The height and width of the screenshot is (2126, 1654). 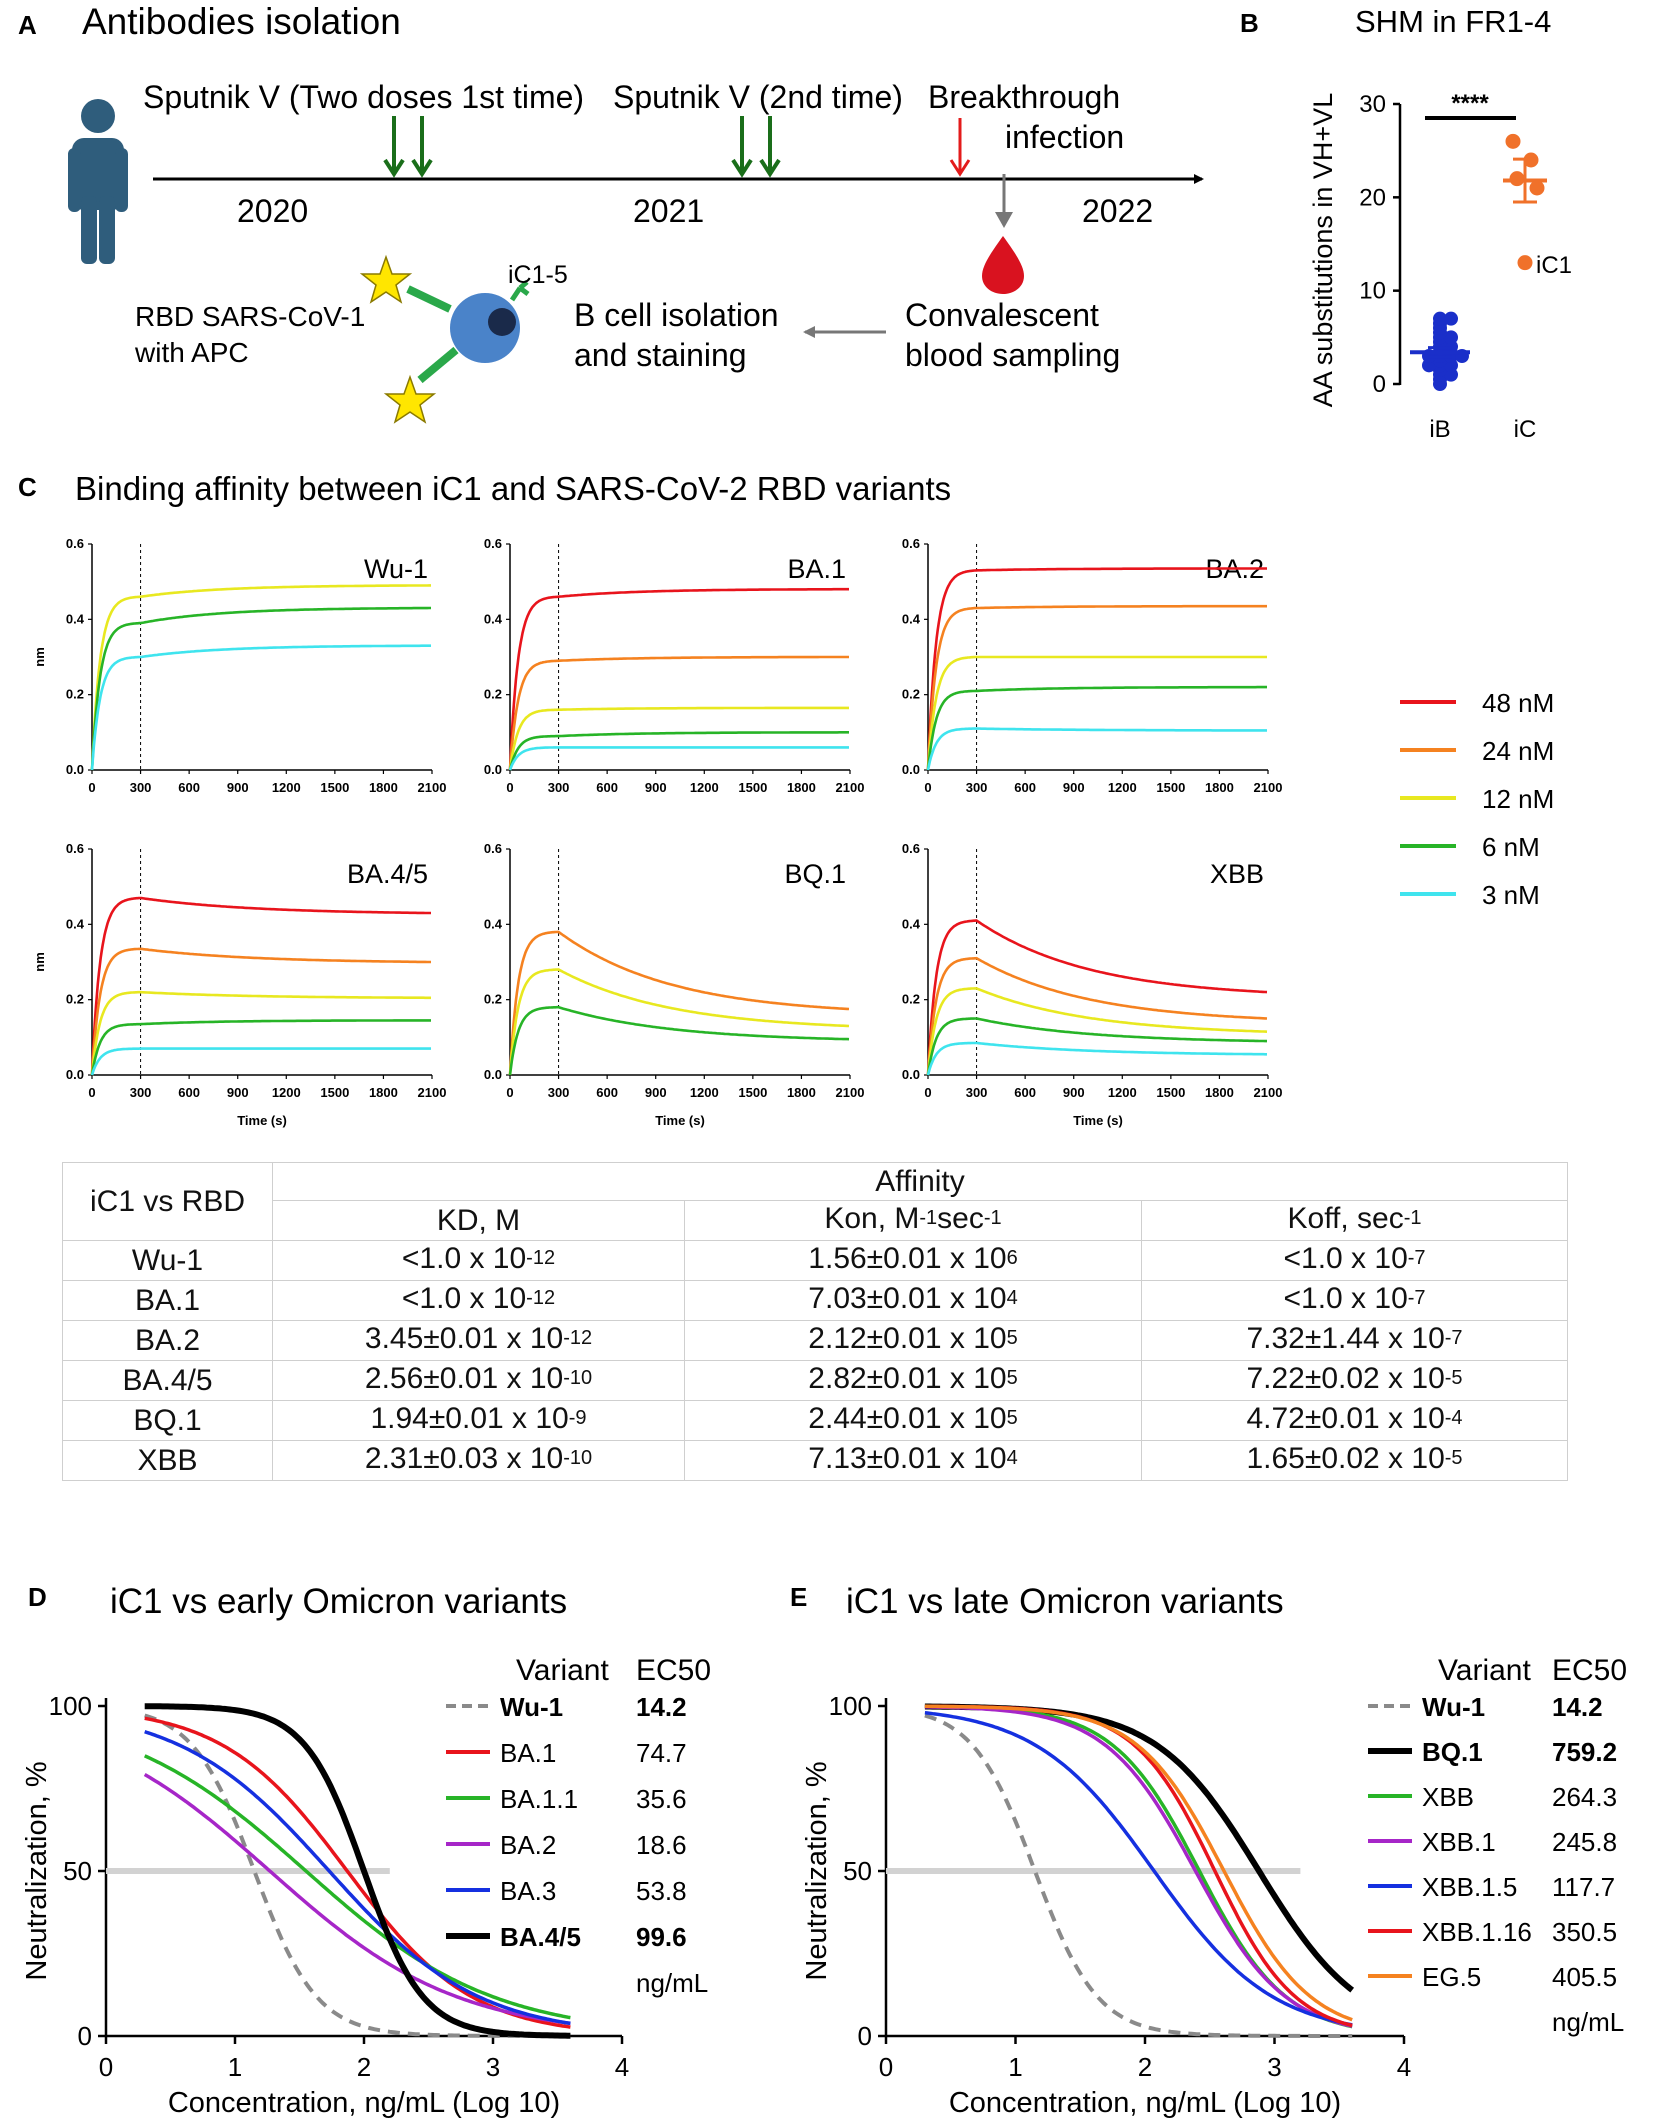 What do you see at coordinates (1584, 1752) in the screenshot?
I see `legend-ec50: 759.2` at bounding box center [1584, 1752].